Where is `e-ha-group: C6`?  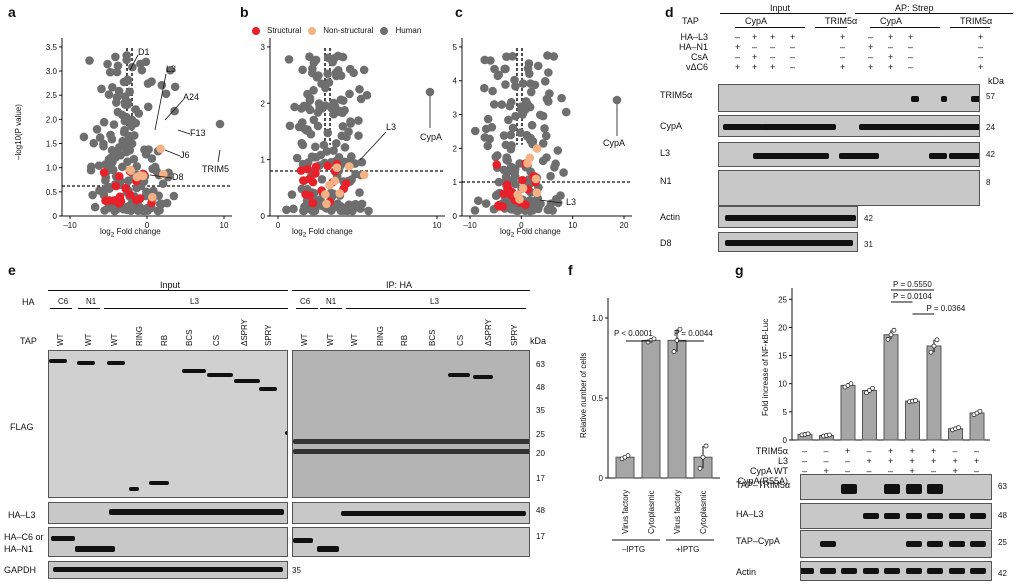 e-ha-group: C6 is located at coordinates (63, 301).